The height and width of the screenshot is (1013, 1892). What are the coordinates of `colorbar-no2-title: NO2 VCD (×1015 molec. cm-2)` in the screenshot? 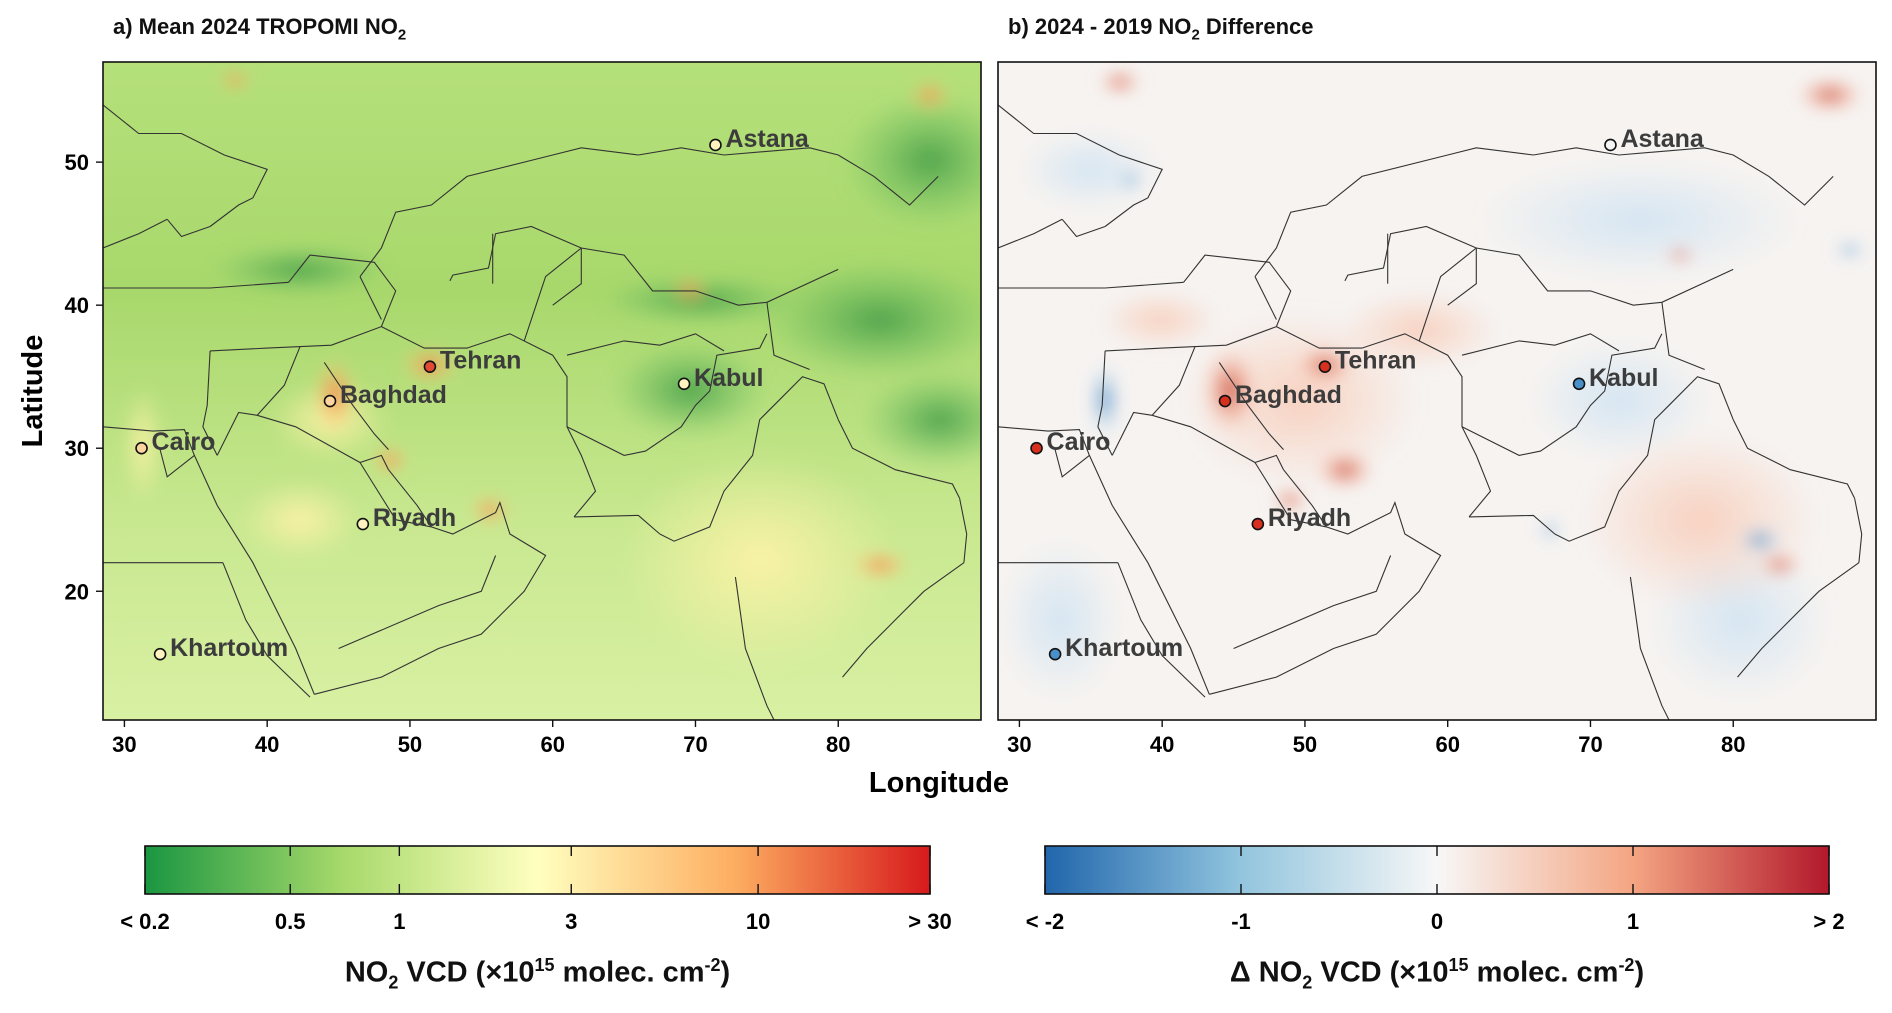 It's located at (537, 974).